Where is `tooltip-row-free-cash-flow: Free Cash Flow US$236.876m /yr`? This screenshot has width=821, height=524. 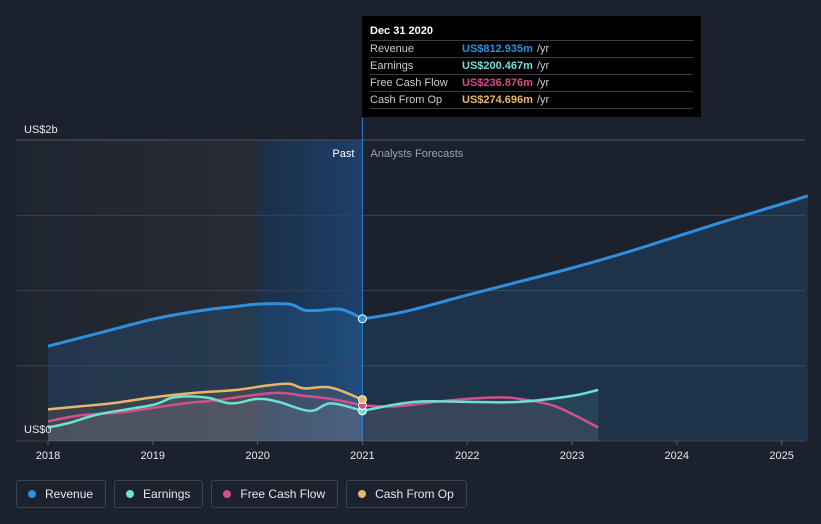 tooltip-row-free-cash-flow: Free Cash Flow US$236.876m /yr is located at coordinates (531, 82).